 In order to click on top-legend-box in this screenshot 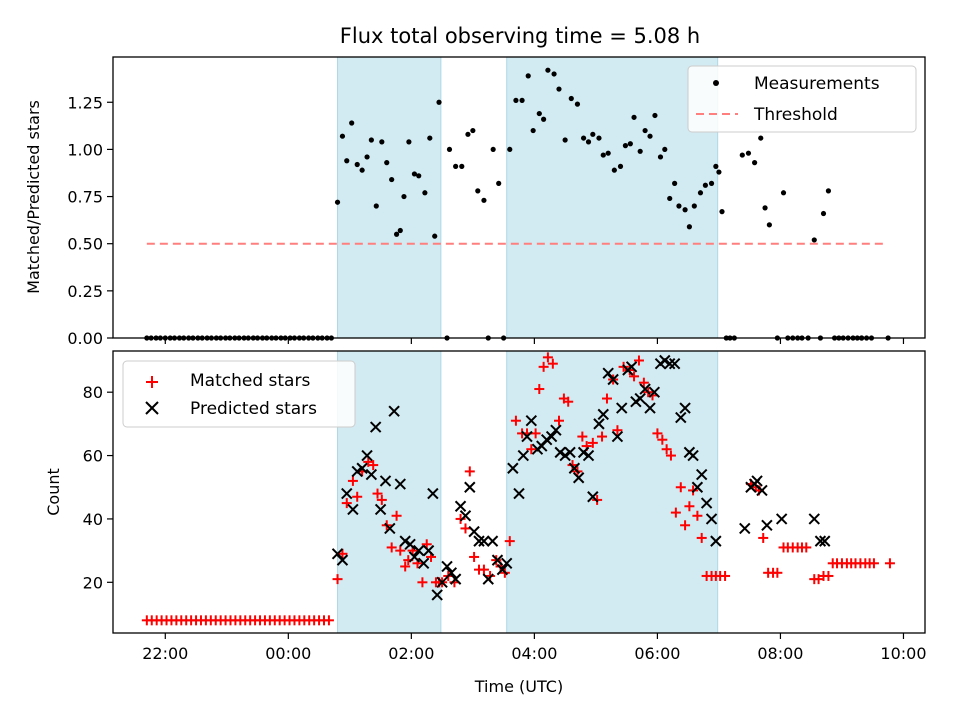, I will do `click(802, 99)`.